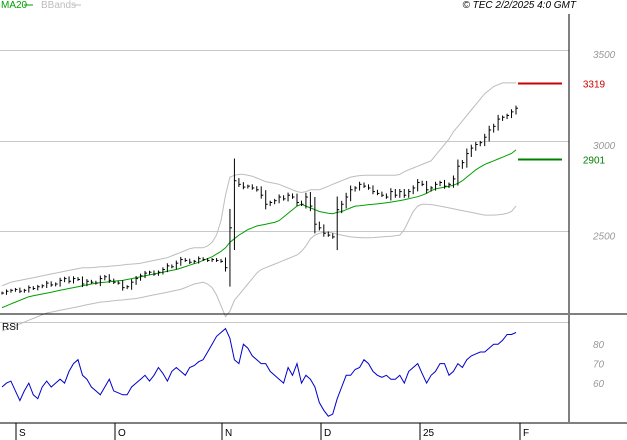 This screenshot has height=440, width=627. Describe the element at coordinates (10, 327) in the screenshot. I see `rsi-panel-label: RSI` at that location.